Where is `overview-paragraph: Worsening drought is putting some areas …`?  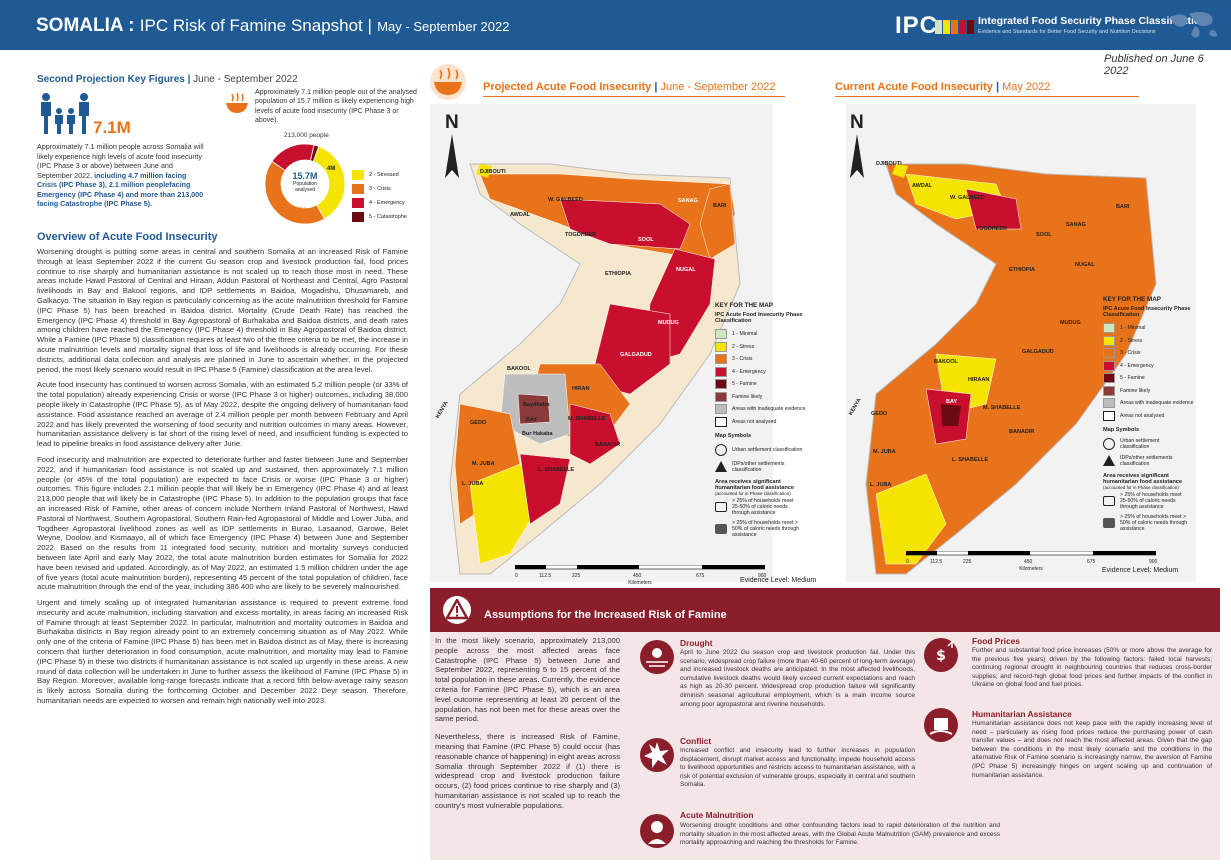 overview-paragraph: Worsening drought is putting some areas … is located at coordinates (222, 310).